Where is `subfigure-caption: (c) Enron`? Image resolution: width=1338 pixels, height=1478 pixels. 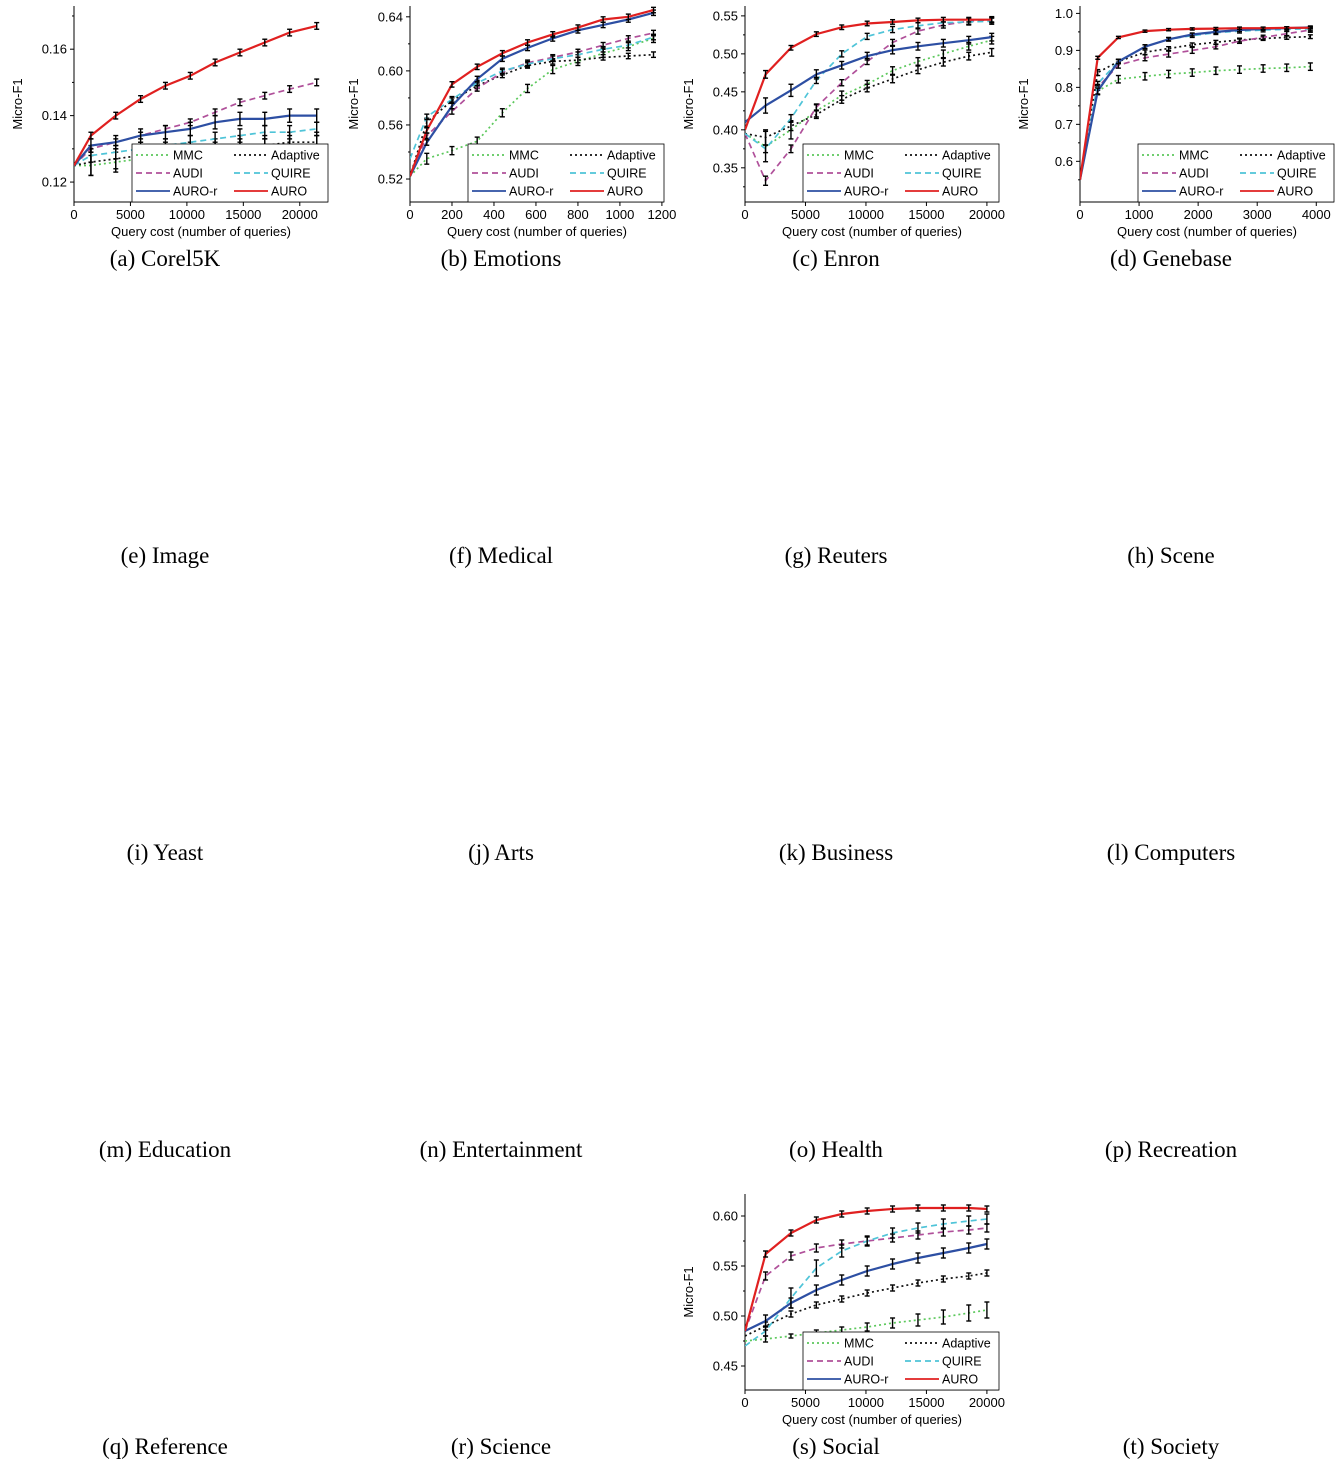 subfigure-caption: (c) Enron is located at coordinates (836, 258).